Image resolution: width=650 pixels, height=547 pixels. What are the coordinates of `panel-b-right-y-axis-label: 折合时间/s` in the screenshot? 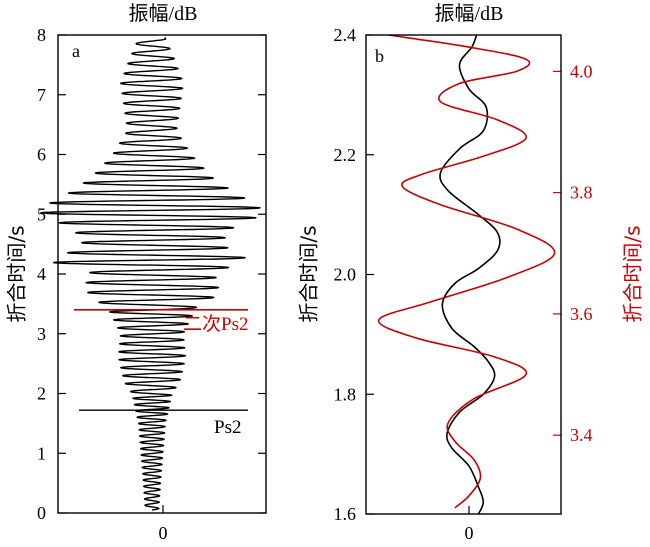 It's located at (633, 273).